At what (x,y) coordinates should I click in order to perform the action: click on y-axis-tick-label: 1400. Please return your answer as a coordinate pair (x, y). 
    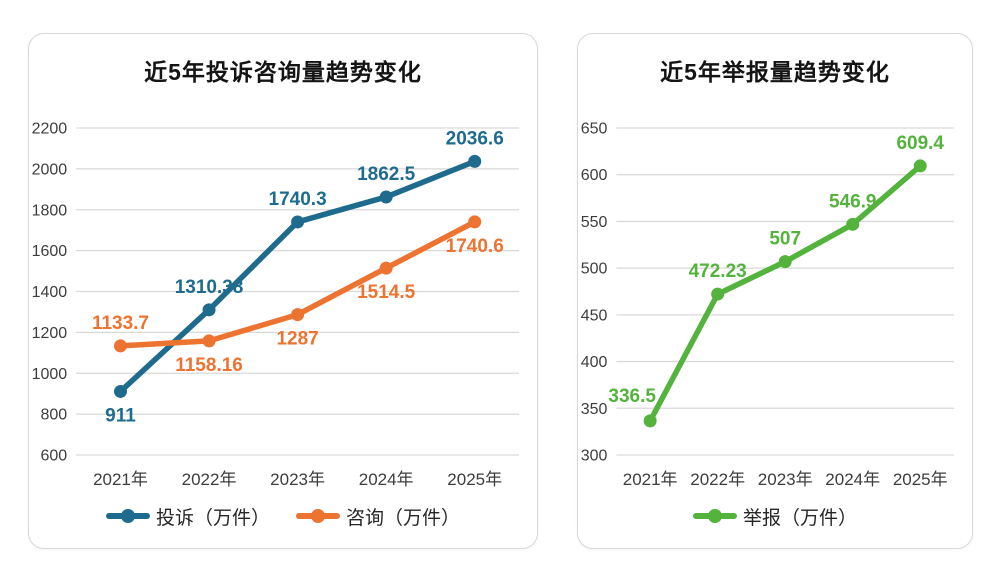
    Looking at the image, I should click on (50, 292).